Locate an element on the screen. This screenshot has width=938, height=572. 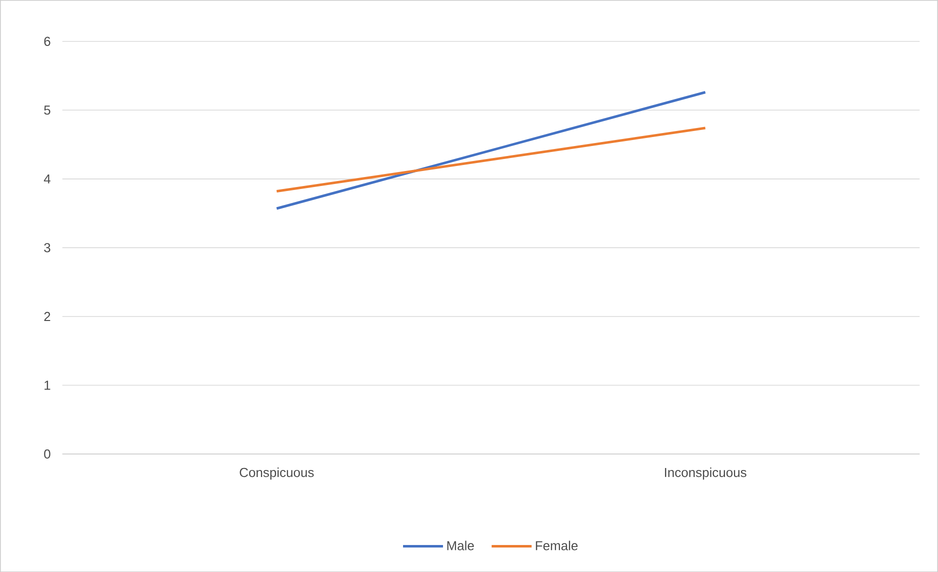
y-tick-label: 4 is located at coordinates (47, 179).